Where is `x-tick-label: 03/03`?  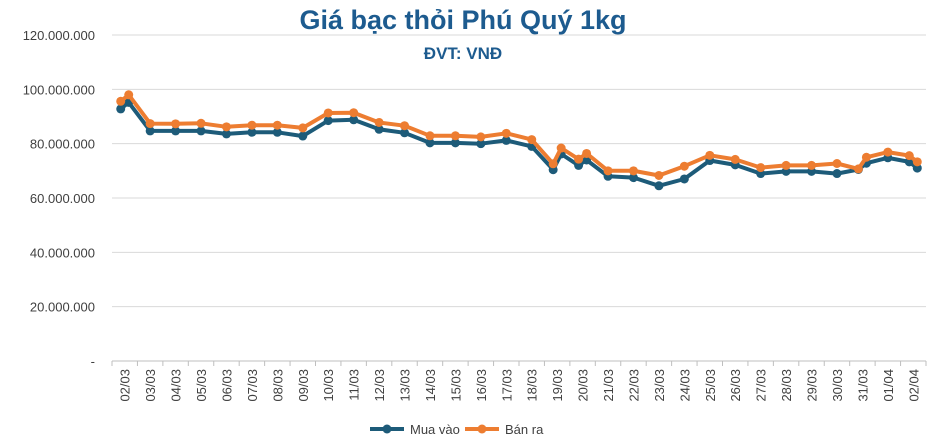
x-tick-label: 03/03 is located at coordinates (150, 385).